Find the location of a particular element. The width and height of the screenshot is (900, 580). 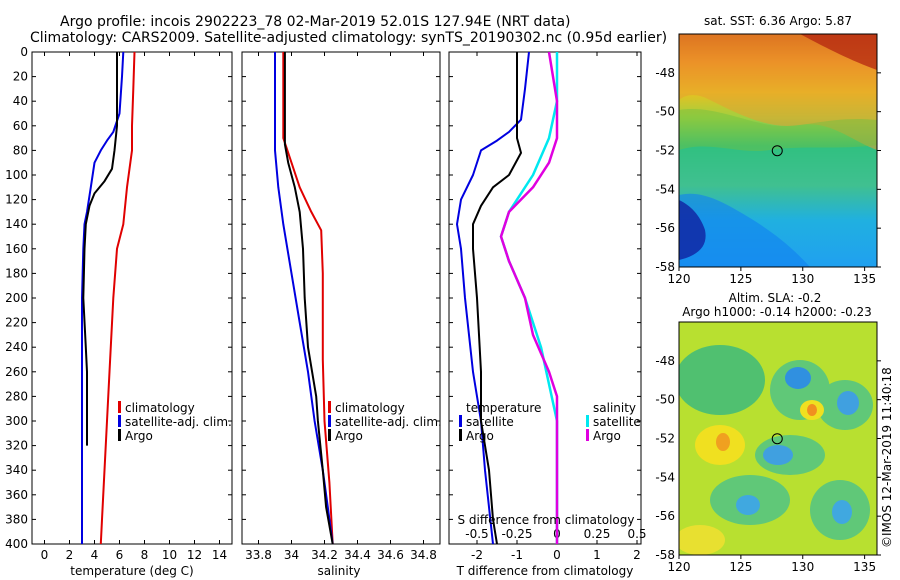

x-tick-label: 4 is located at coordinates (95, 555).